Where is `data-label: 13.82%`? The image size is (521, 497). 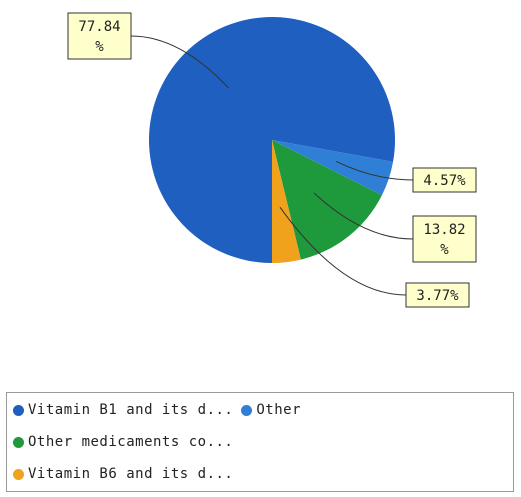 data-label: 13.82% is located at coordinates (444, 239).